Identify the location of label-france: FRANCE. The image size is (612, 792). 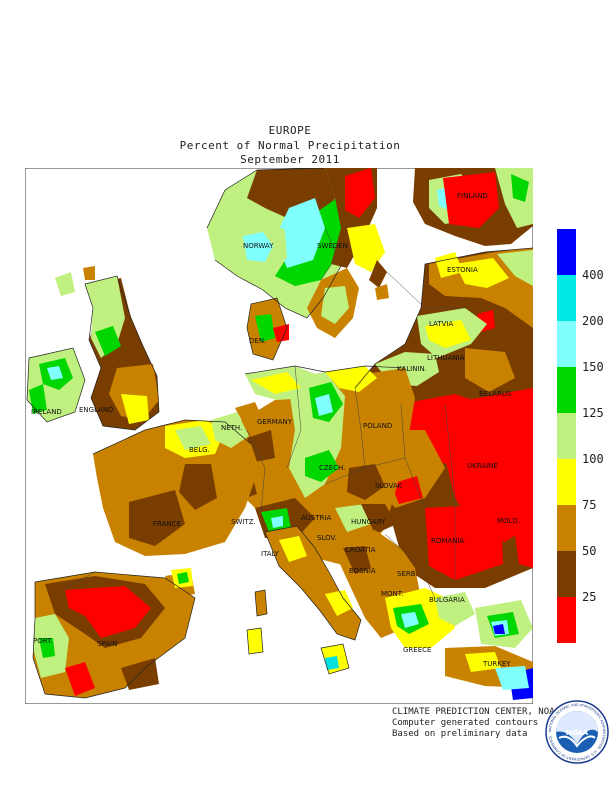
(167, 524).